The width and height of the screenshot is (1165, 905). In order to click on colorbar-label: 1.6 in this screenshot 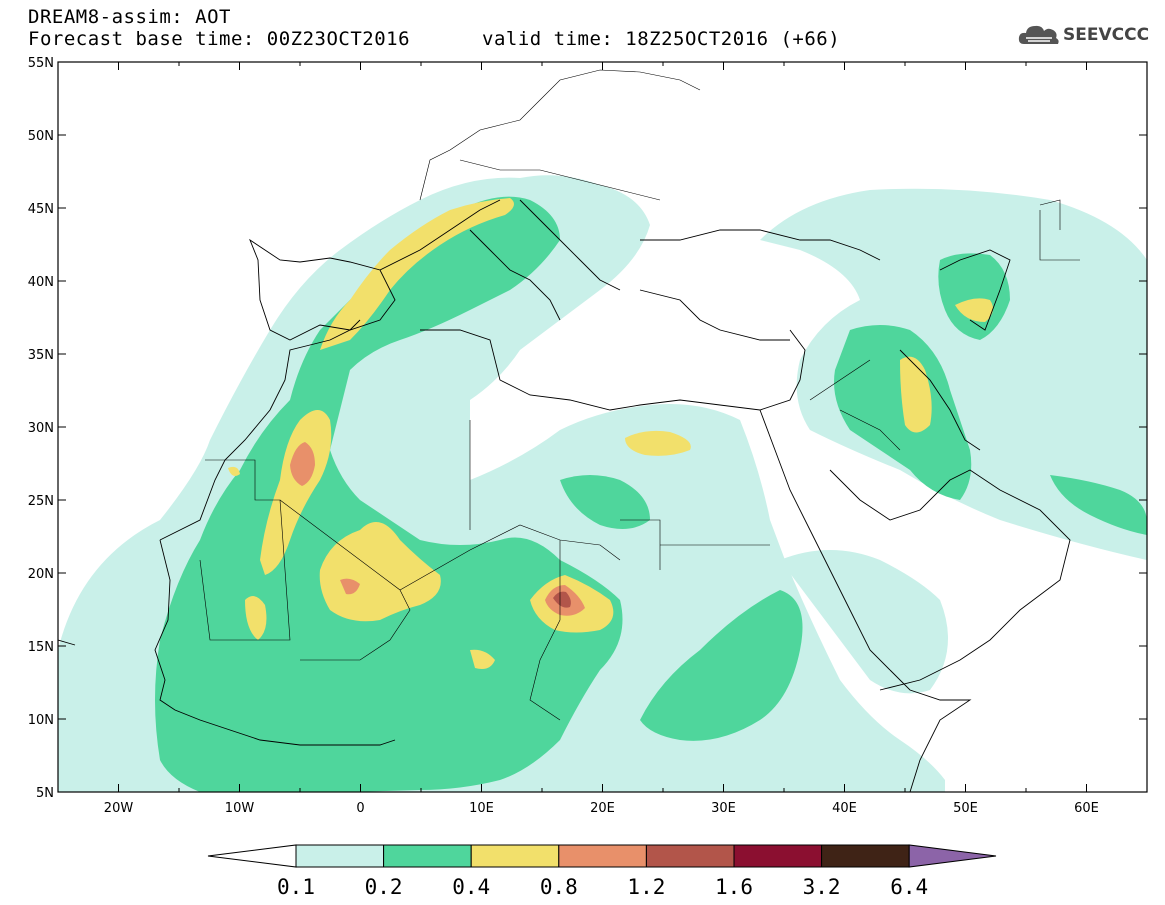, I will do `click(734, 887)`.